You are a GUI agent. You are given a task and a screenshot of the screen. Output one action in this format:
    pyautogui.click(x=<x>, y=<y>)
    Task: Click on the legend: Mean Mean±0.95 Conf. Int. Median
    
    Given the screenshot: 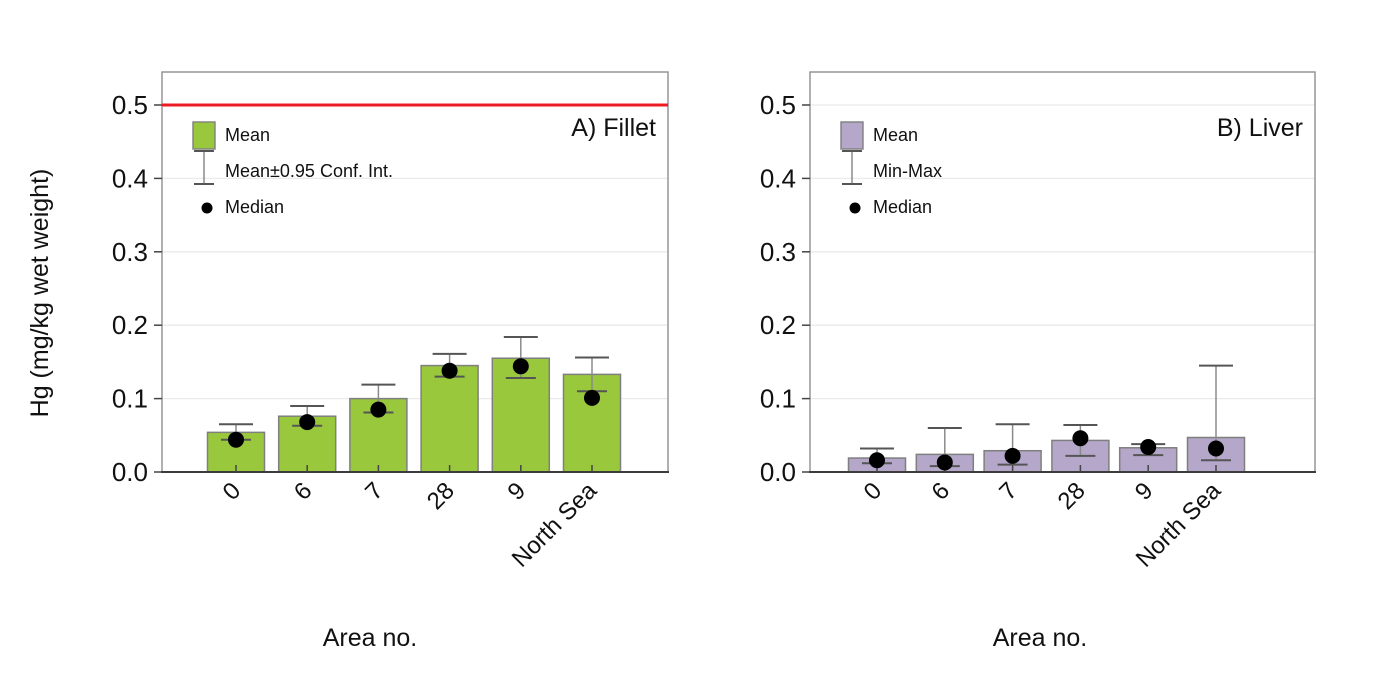 What is the action you would take?
    pyautogui.click(x=292, y=169)
    